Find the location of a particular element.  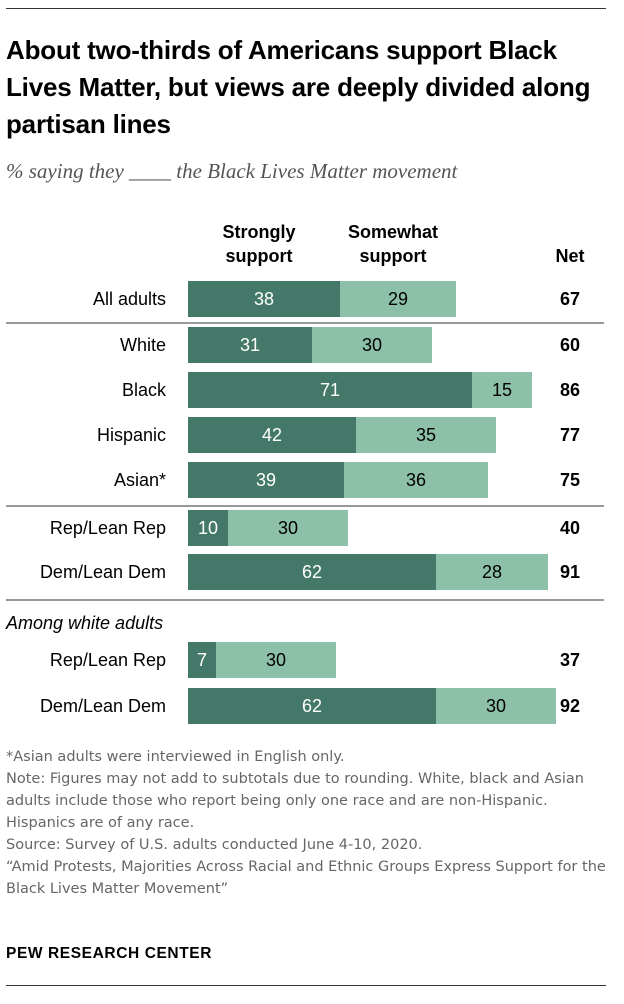

value-label-strongly: 42 is located at coordinates (272, 435).